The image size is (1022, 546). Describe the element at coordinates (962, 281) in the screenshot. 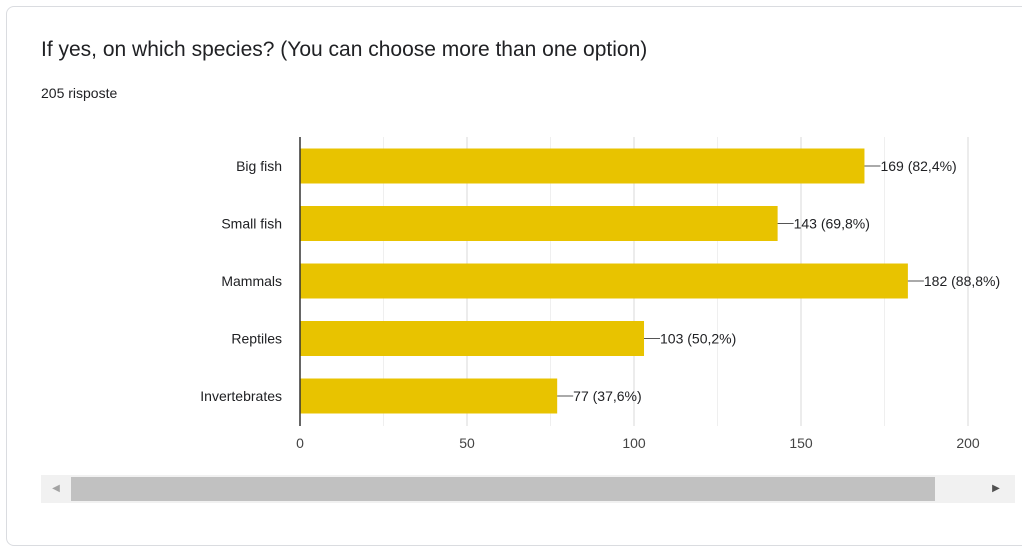

I see `data-label: 182 (88,8%)` at that location.